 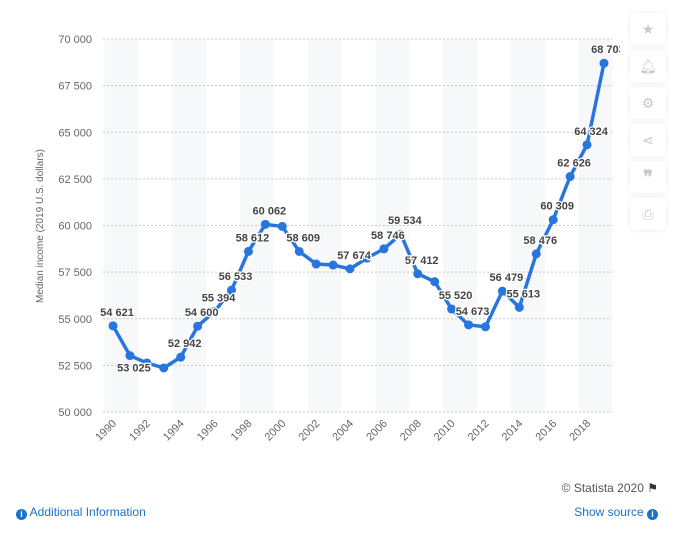 What do you see at coordinates (388, 236) in the screenshot?
I see `data-label: 58 746` at bounding box center [388, 236].